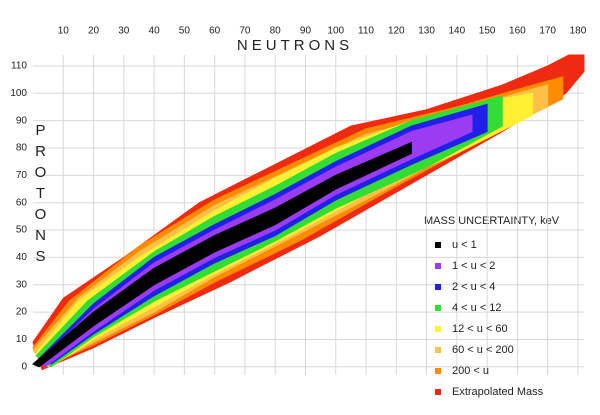 This screenshot has height=415, width=600. What do you see at coordinates (396, 31) in the screenshot?
I see `x-tick-label: 120` at bounding box center [396, 31].